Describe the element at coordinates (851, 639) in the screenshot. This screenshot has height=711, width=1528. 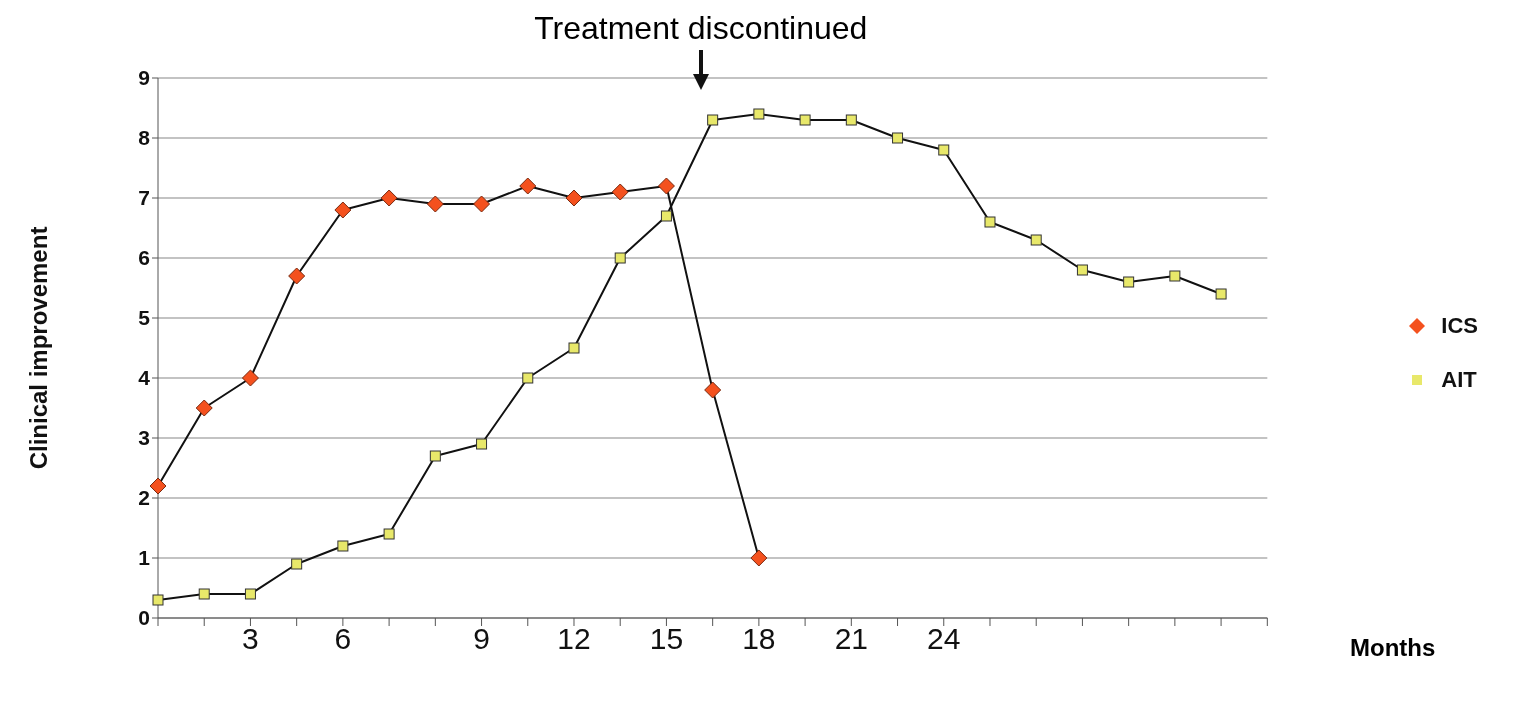
I see `x-tick-label: 21` at that location.